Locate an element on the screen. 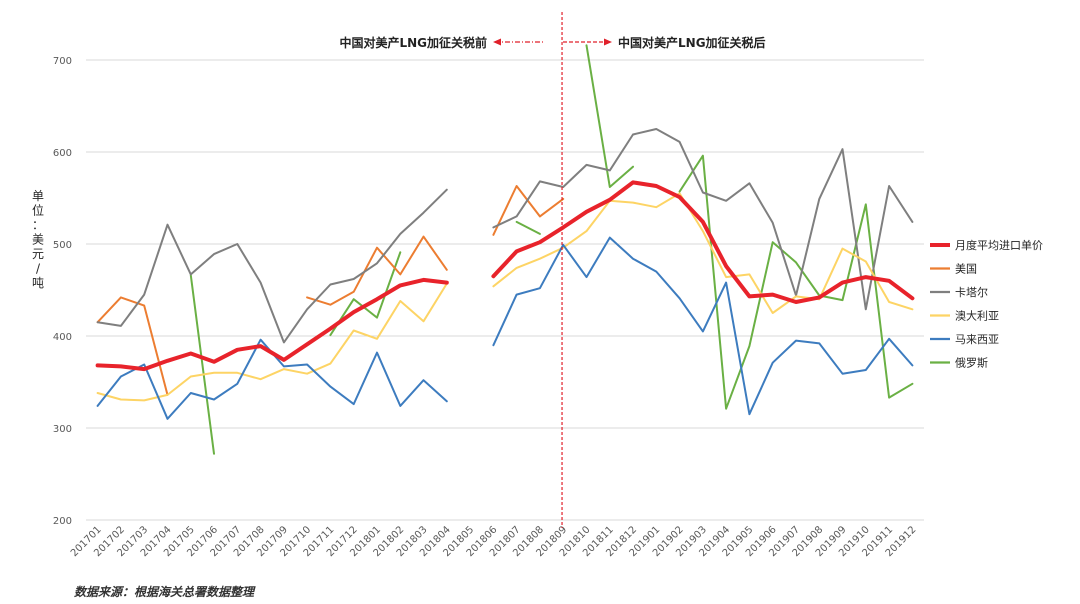 This screenshot has width=1080, height=604. y-axis-ticks: 200 300 400 500 600 700 is located at coordinates (62, 291).